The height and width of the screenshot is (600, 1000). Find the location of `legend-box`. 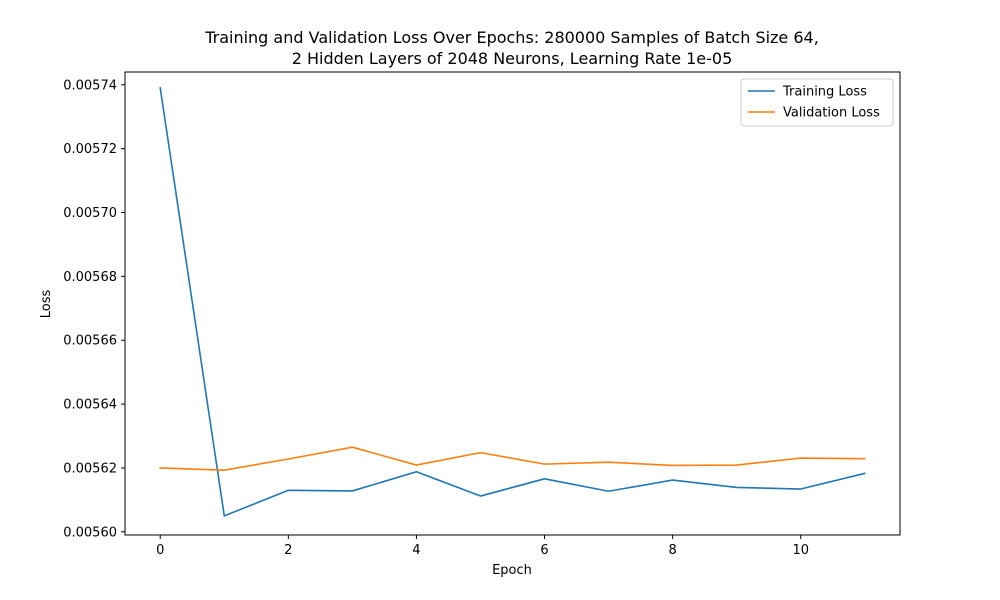

legend-box is located at coordinates (817, 102).